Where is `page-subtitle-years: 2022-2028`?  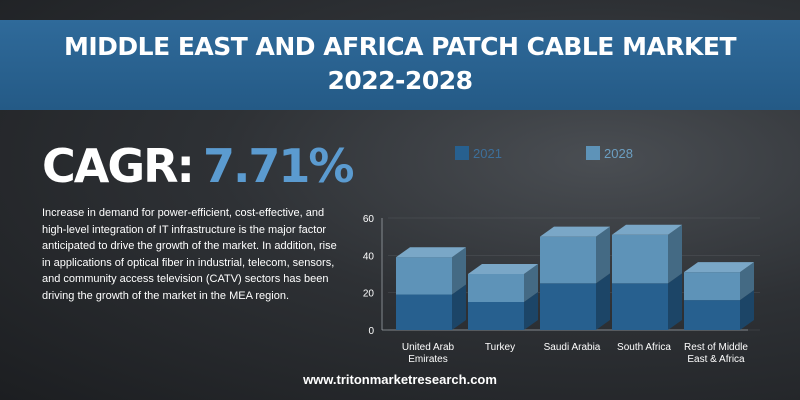 page-subtitle-years: 2022-2028 is located at coordinates (400, 80).